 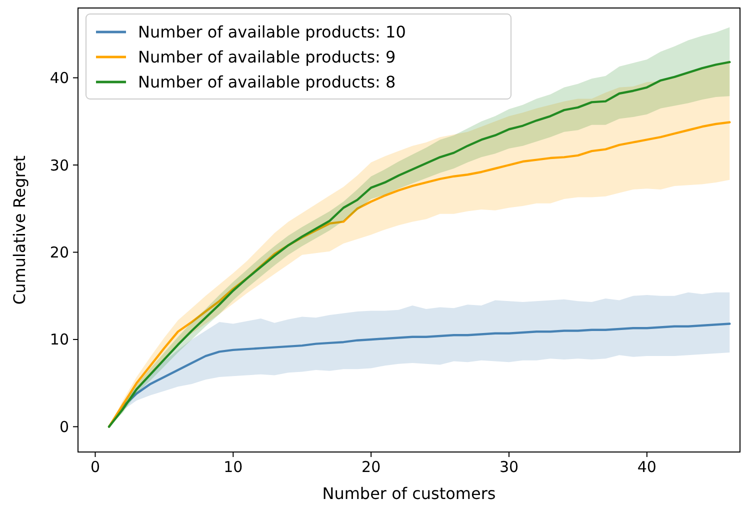 What do you see at coordinates (646, 467) in the screenshot?
I see `x-tick-label: 40` at bounding box center [646, 467].